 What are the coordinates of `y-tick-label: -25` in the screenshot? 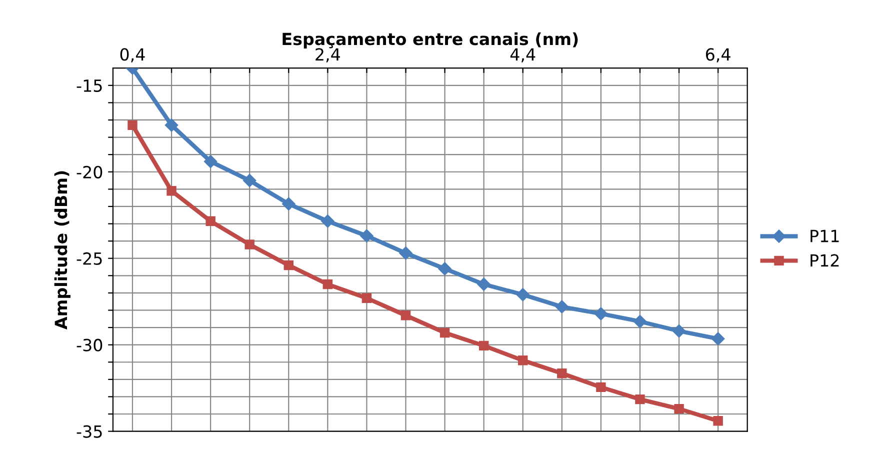 It's located at (89, 258).